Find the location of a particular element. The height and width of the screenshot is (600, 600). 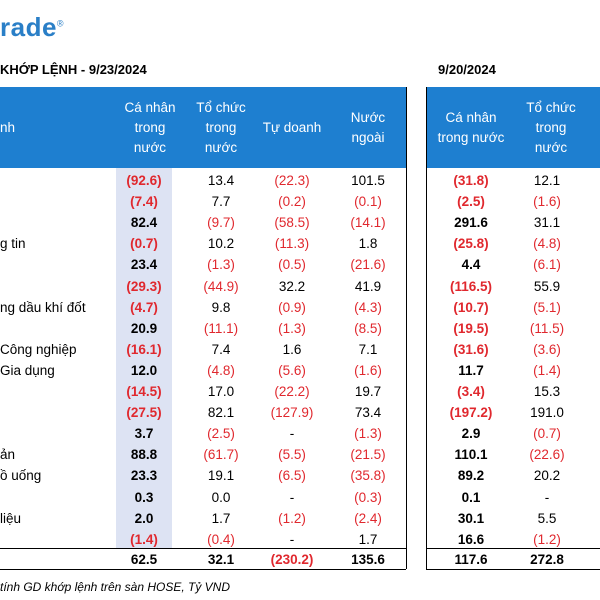

proprietary-value: (0.2) is located at coordinates (292, 202).